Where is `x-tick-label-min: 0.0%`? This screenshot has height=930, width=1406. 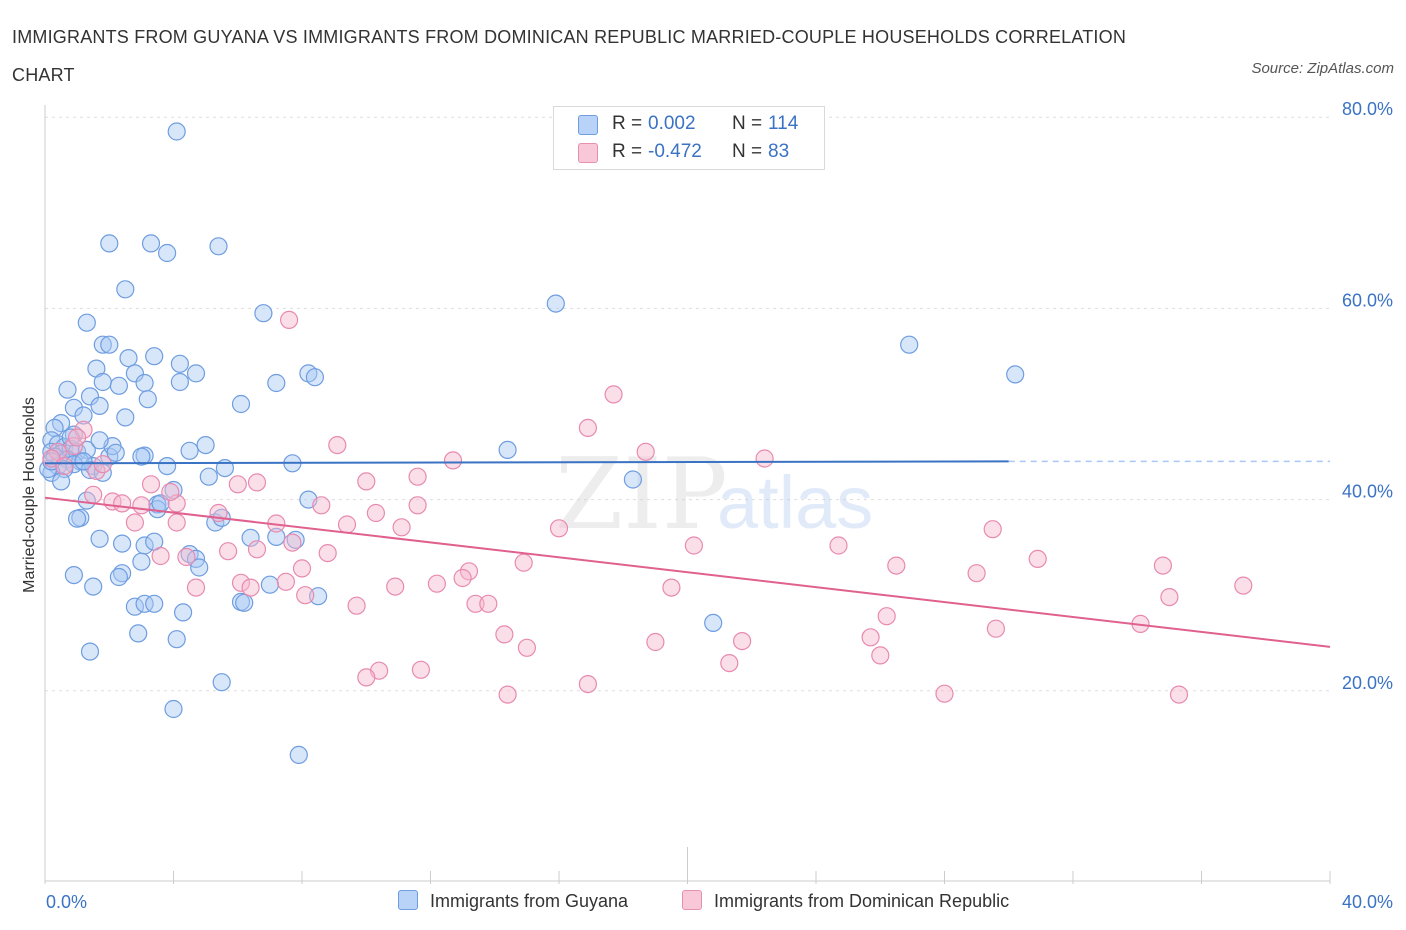
x-tick-label-min: 0.0% is located at coordinates (66, 902).